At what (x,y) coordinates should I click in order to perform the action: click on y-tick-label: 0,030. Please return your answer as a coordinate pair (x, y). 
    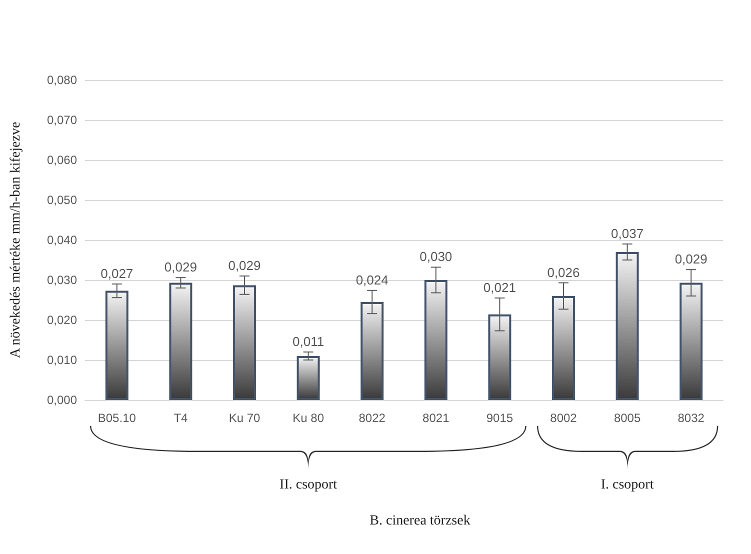
    Looking at the image, I should click on (62, 280).